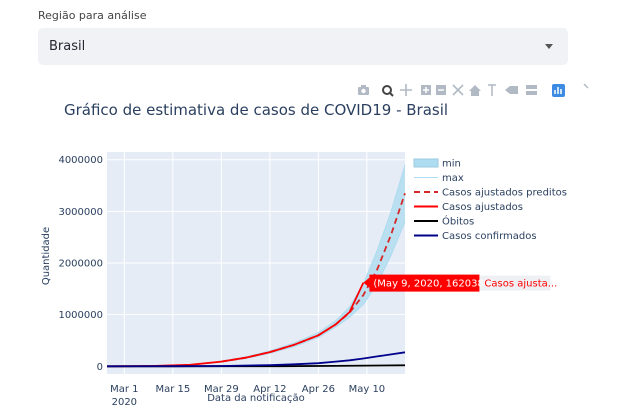  What do you see at coordinates (318, 389) in the screenshot?
I see `x-tick-label: Apr 26` at bounding box center [318, 389].